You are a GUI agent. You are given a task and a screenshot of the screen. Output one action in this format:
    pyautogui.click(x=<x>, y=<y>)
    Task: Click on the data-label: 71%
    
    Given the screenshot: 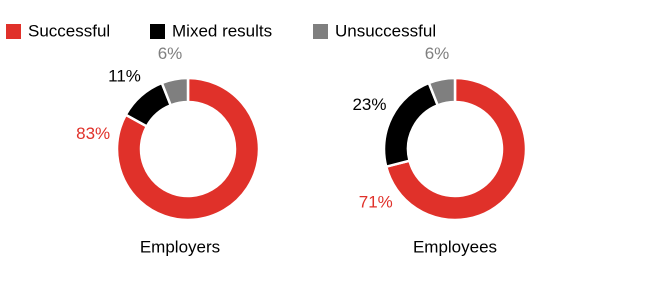 What is the action you would take?
    pyautogui.click(x=376, y=202)
    